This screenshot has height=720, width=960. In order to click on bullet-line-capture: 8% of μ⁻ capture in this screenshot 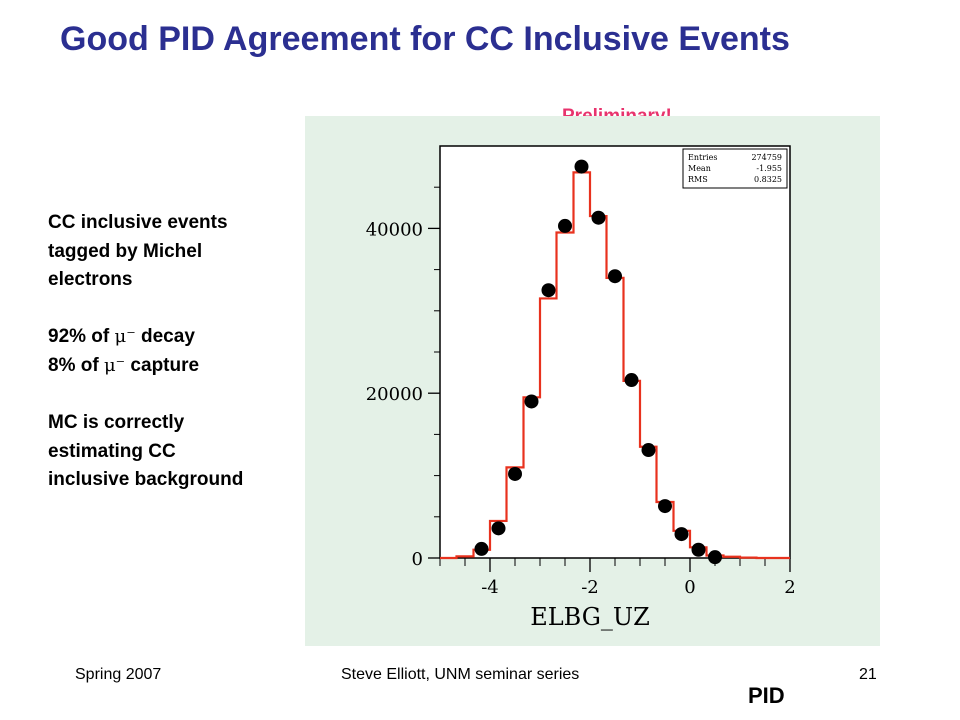, I will do `click(178, 366)`.